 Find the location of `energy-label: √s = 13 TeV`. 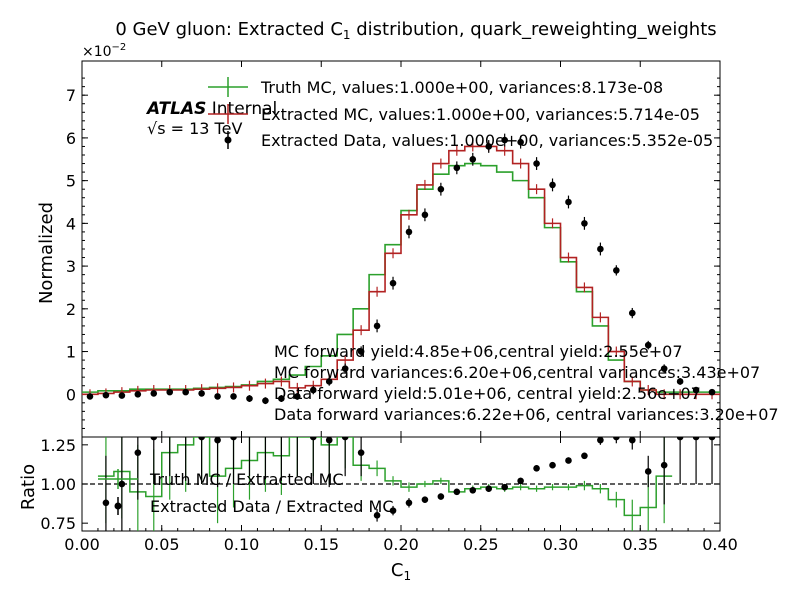

energy-label: √s = 13 TeV is located at coordinates (194, 128).